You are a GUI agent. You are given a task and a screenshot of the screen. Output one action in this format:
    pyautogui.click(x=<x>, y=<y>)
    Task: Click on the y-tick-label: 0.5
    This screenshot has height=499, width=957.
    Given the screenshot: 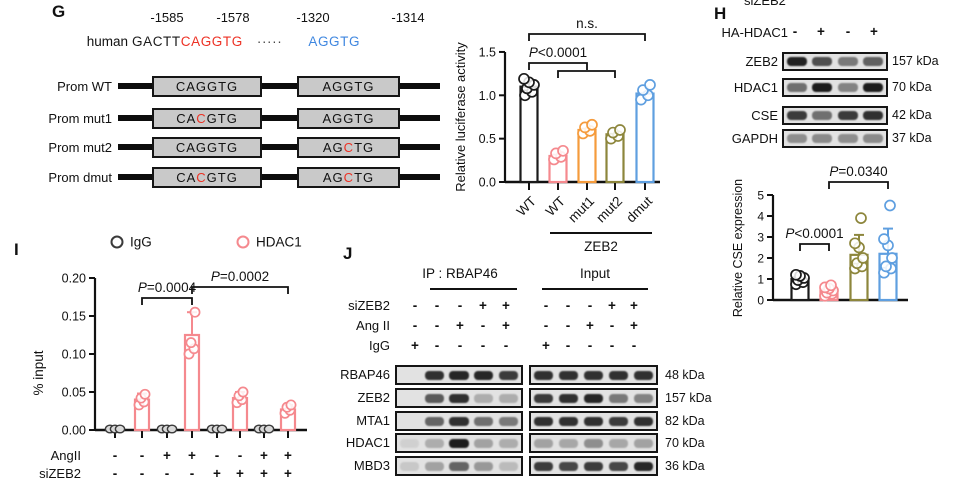 What is the action you would take?
    pyautogui.click(x=487, y=139)
    